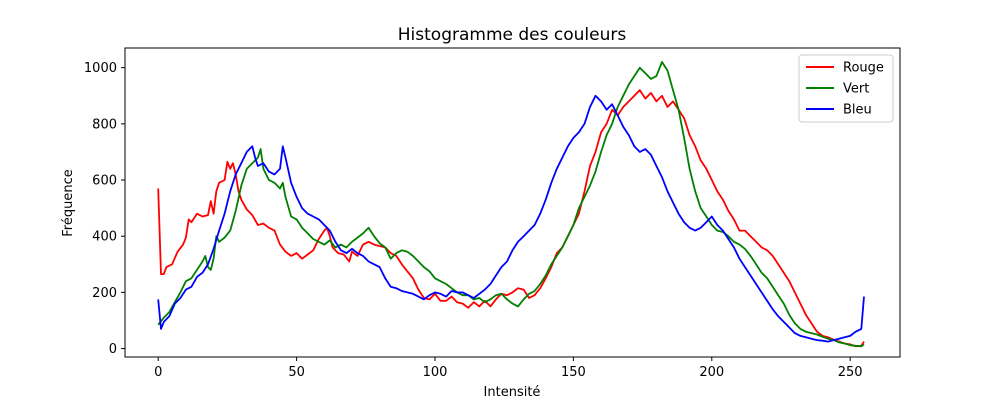  I want to click on y-tick-label: 800, so click(104, 124).